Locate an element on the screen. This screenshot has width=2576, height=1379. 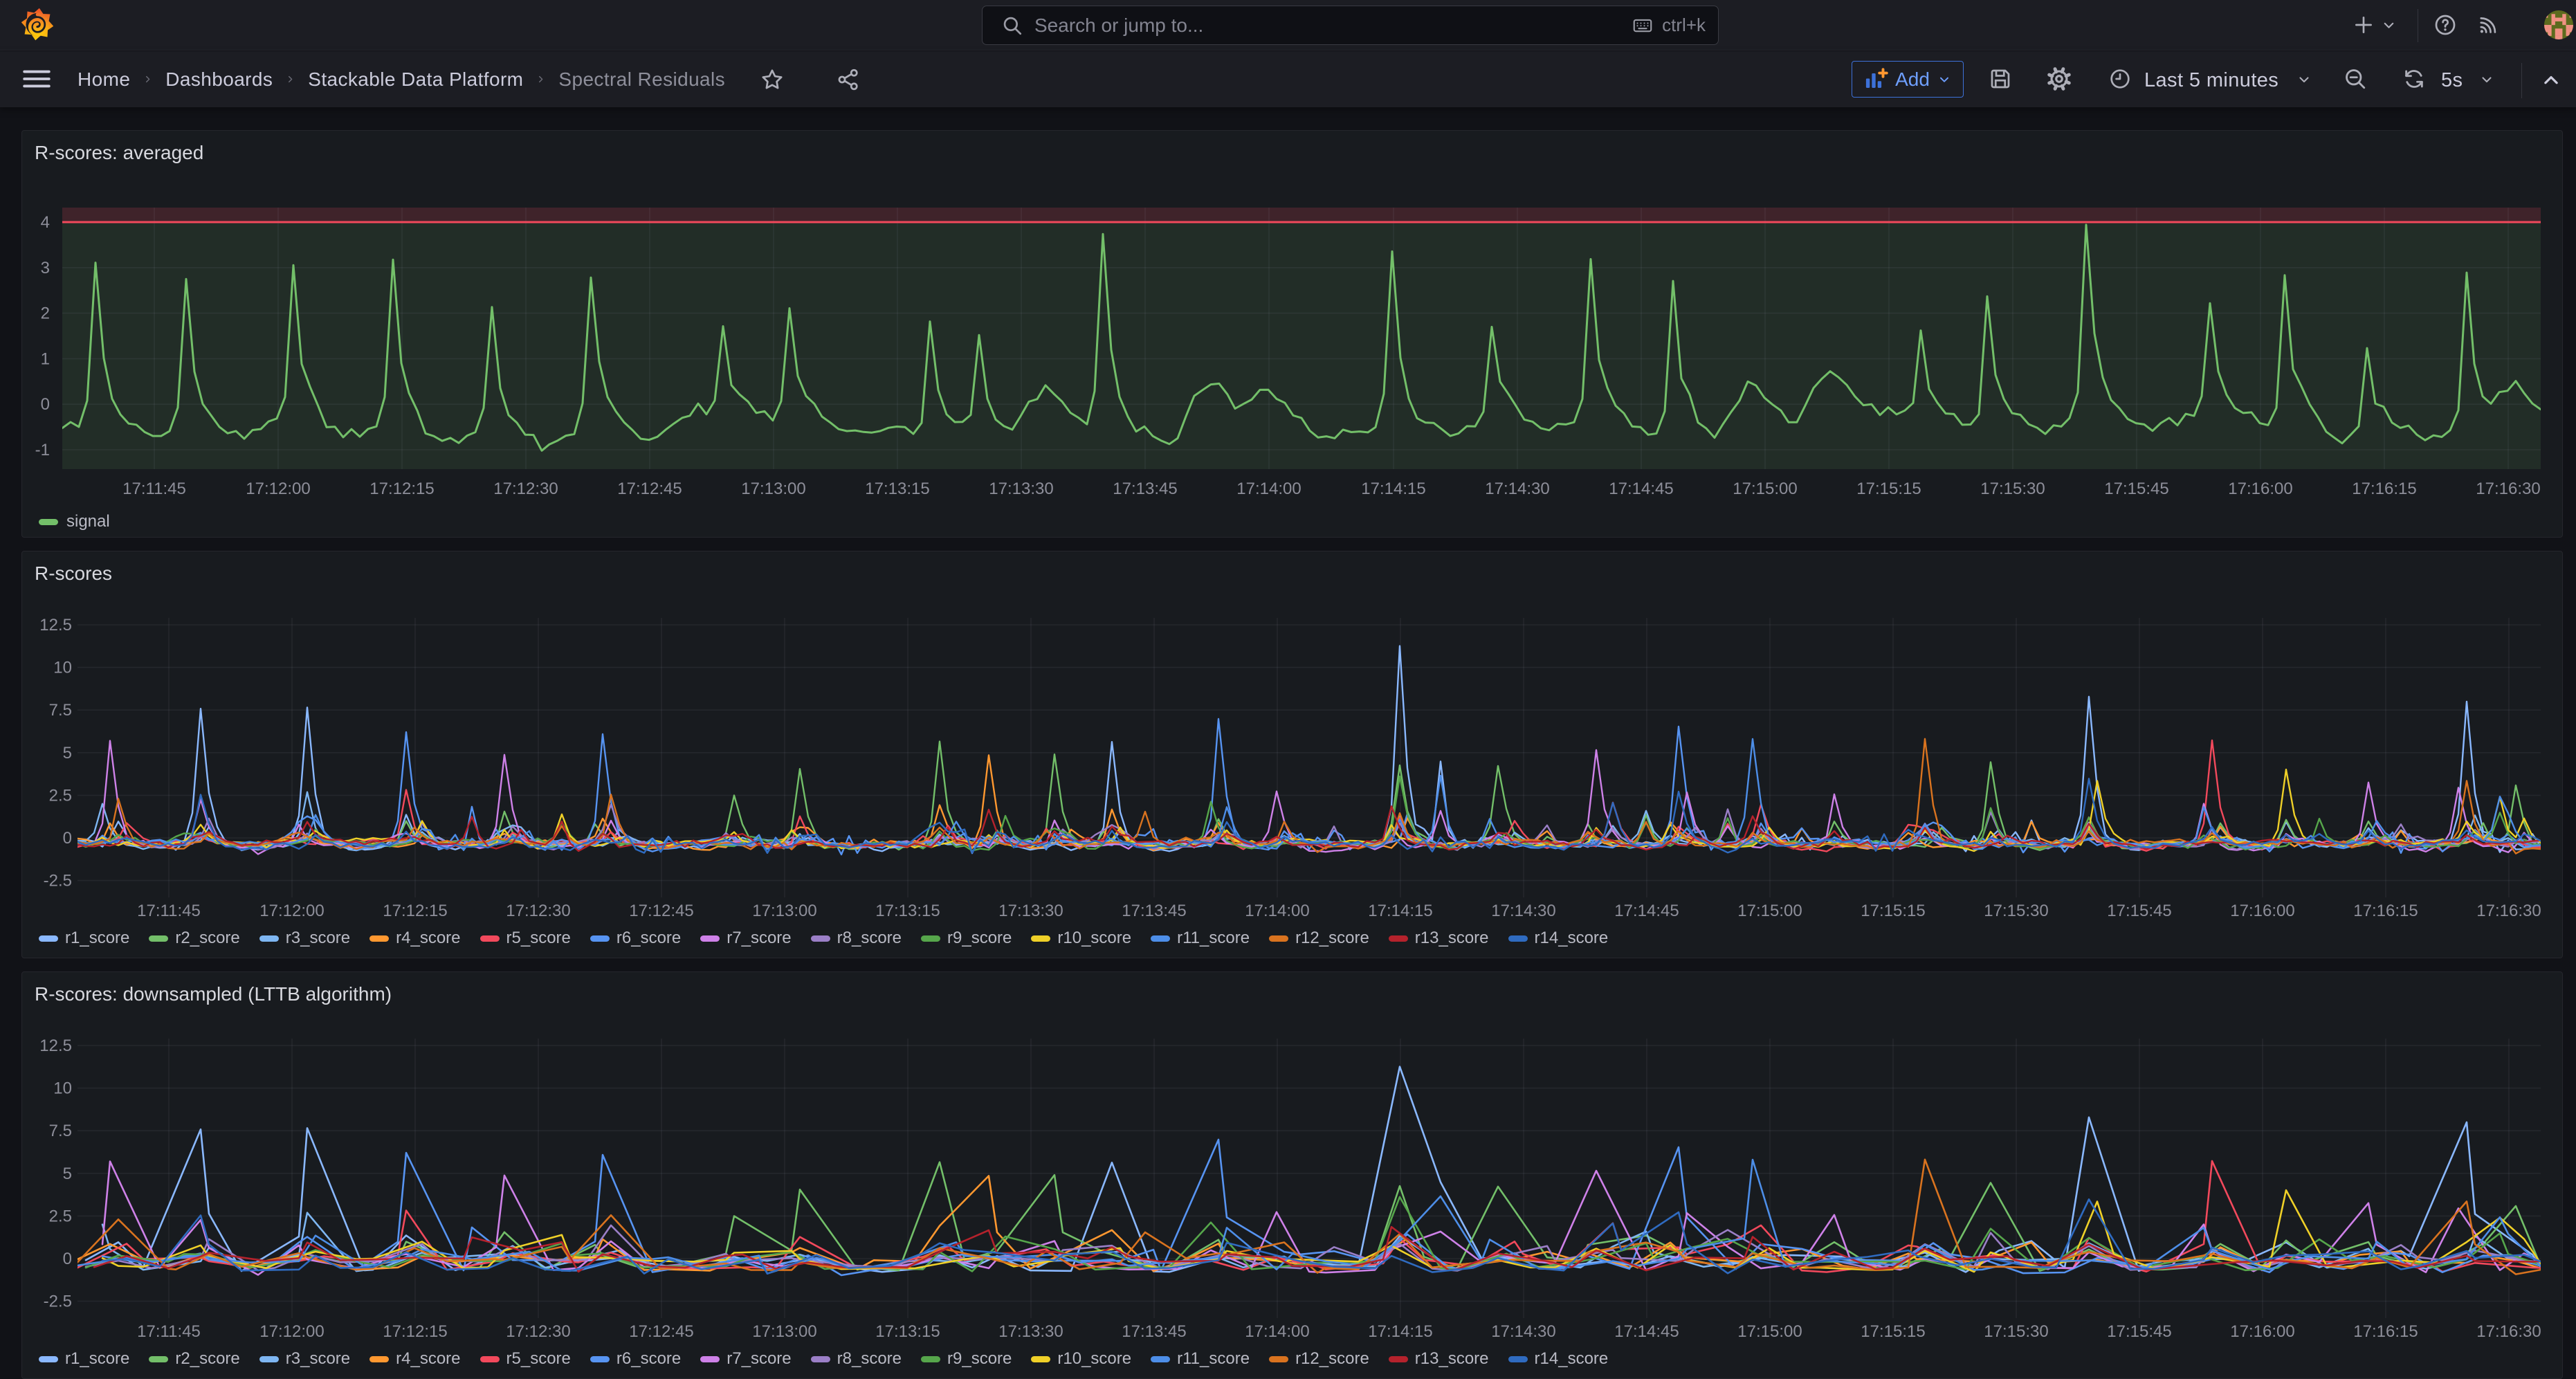
svg-text: -1 is located at coordinates (43, 450).